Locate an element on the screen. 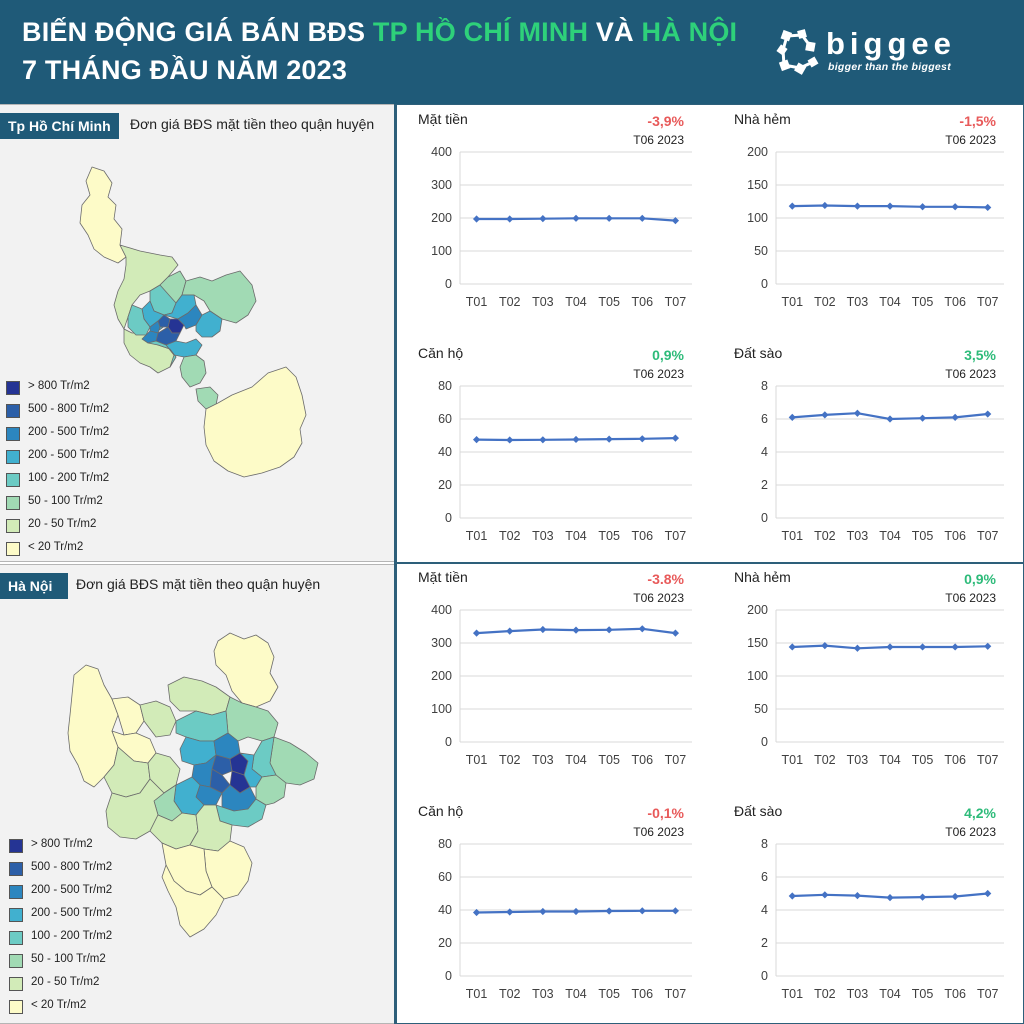  y-tick-label: 80 is located at coordinates (445, 386).